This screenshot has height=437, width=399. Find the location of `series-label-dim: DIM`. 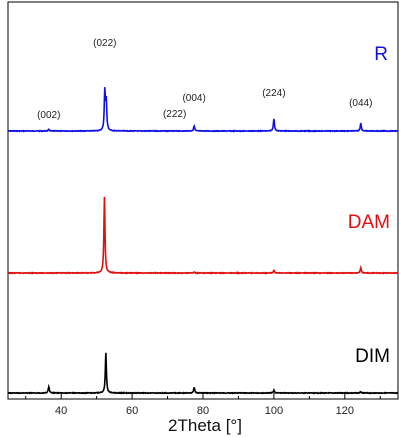

series-label-dim: DIM is located at coordinates (372, 356).